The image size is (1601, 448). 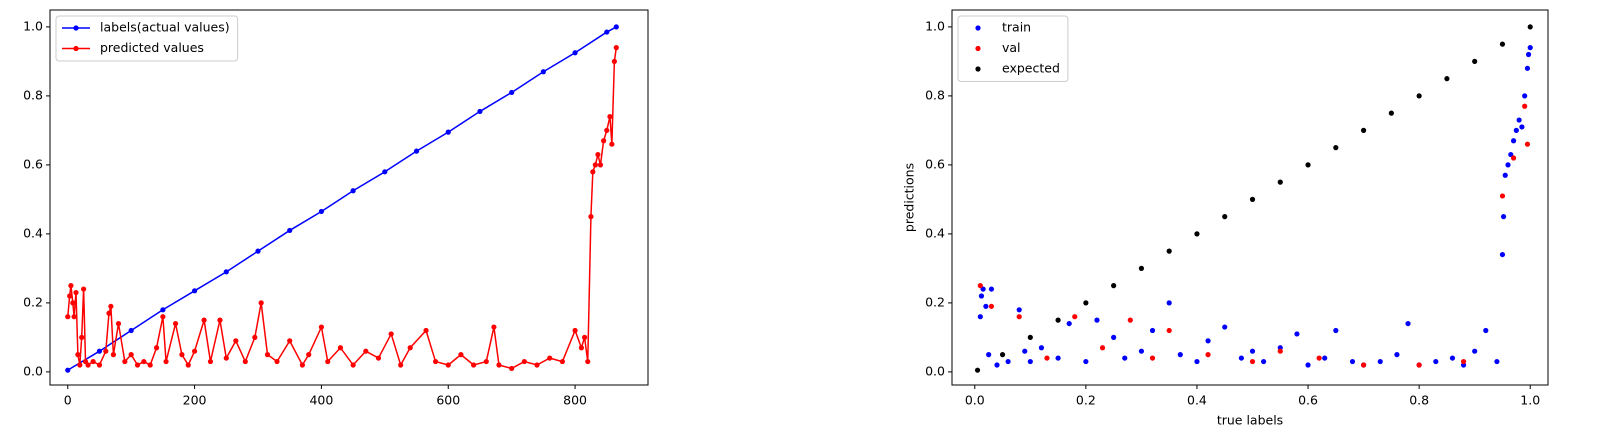 What do you see at coordinates (1419, 400) in the screenshot?
I see `x-tick-label: 0.8` at bounding box center [1419, 400].